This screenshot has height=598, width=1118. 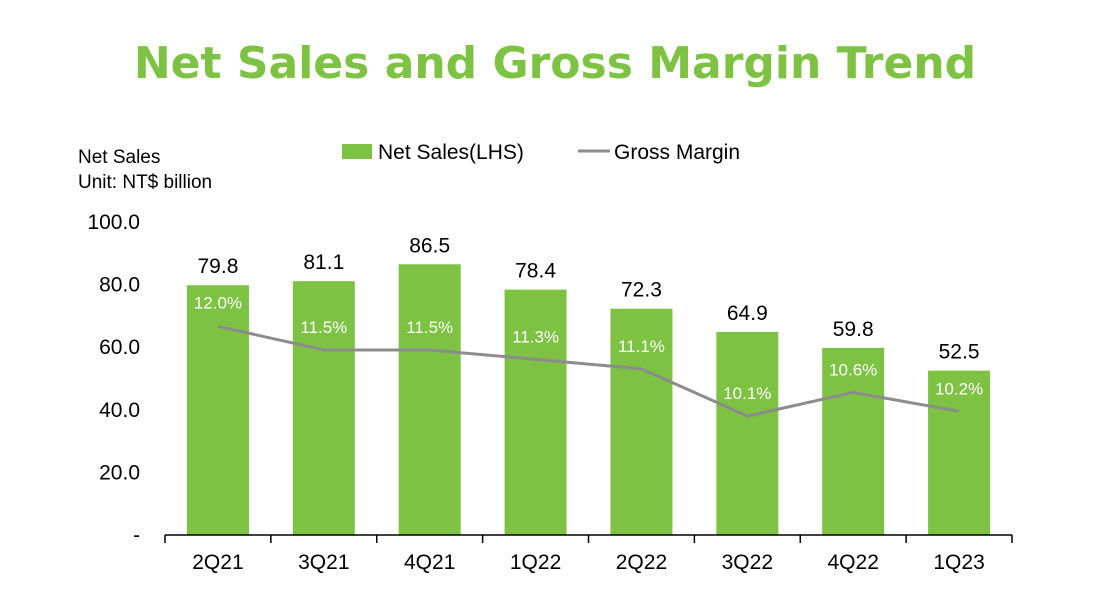 What do you see at coordinates (641, 562) in the screenshot?
I see `x-tick-label: 2Q22` at bounding box center [641, 562].